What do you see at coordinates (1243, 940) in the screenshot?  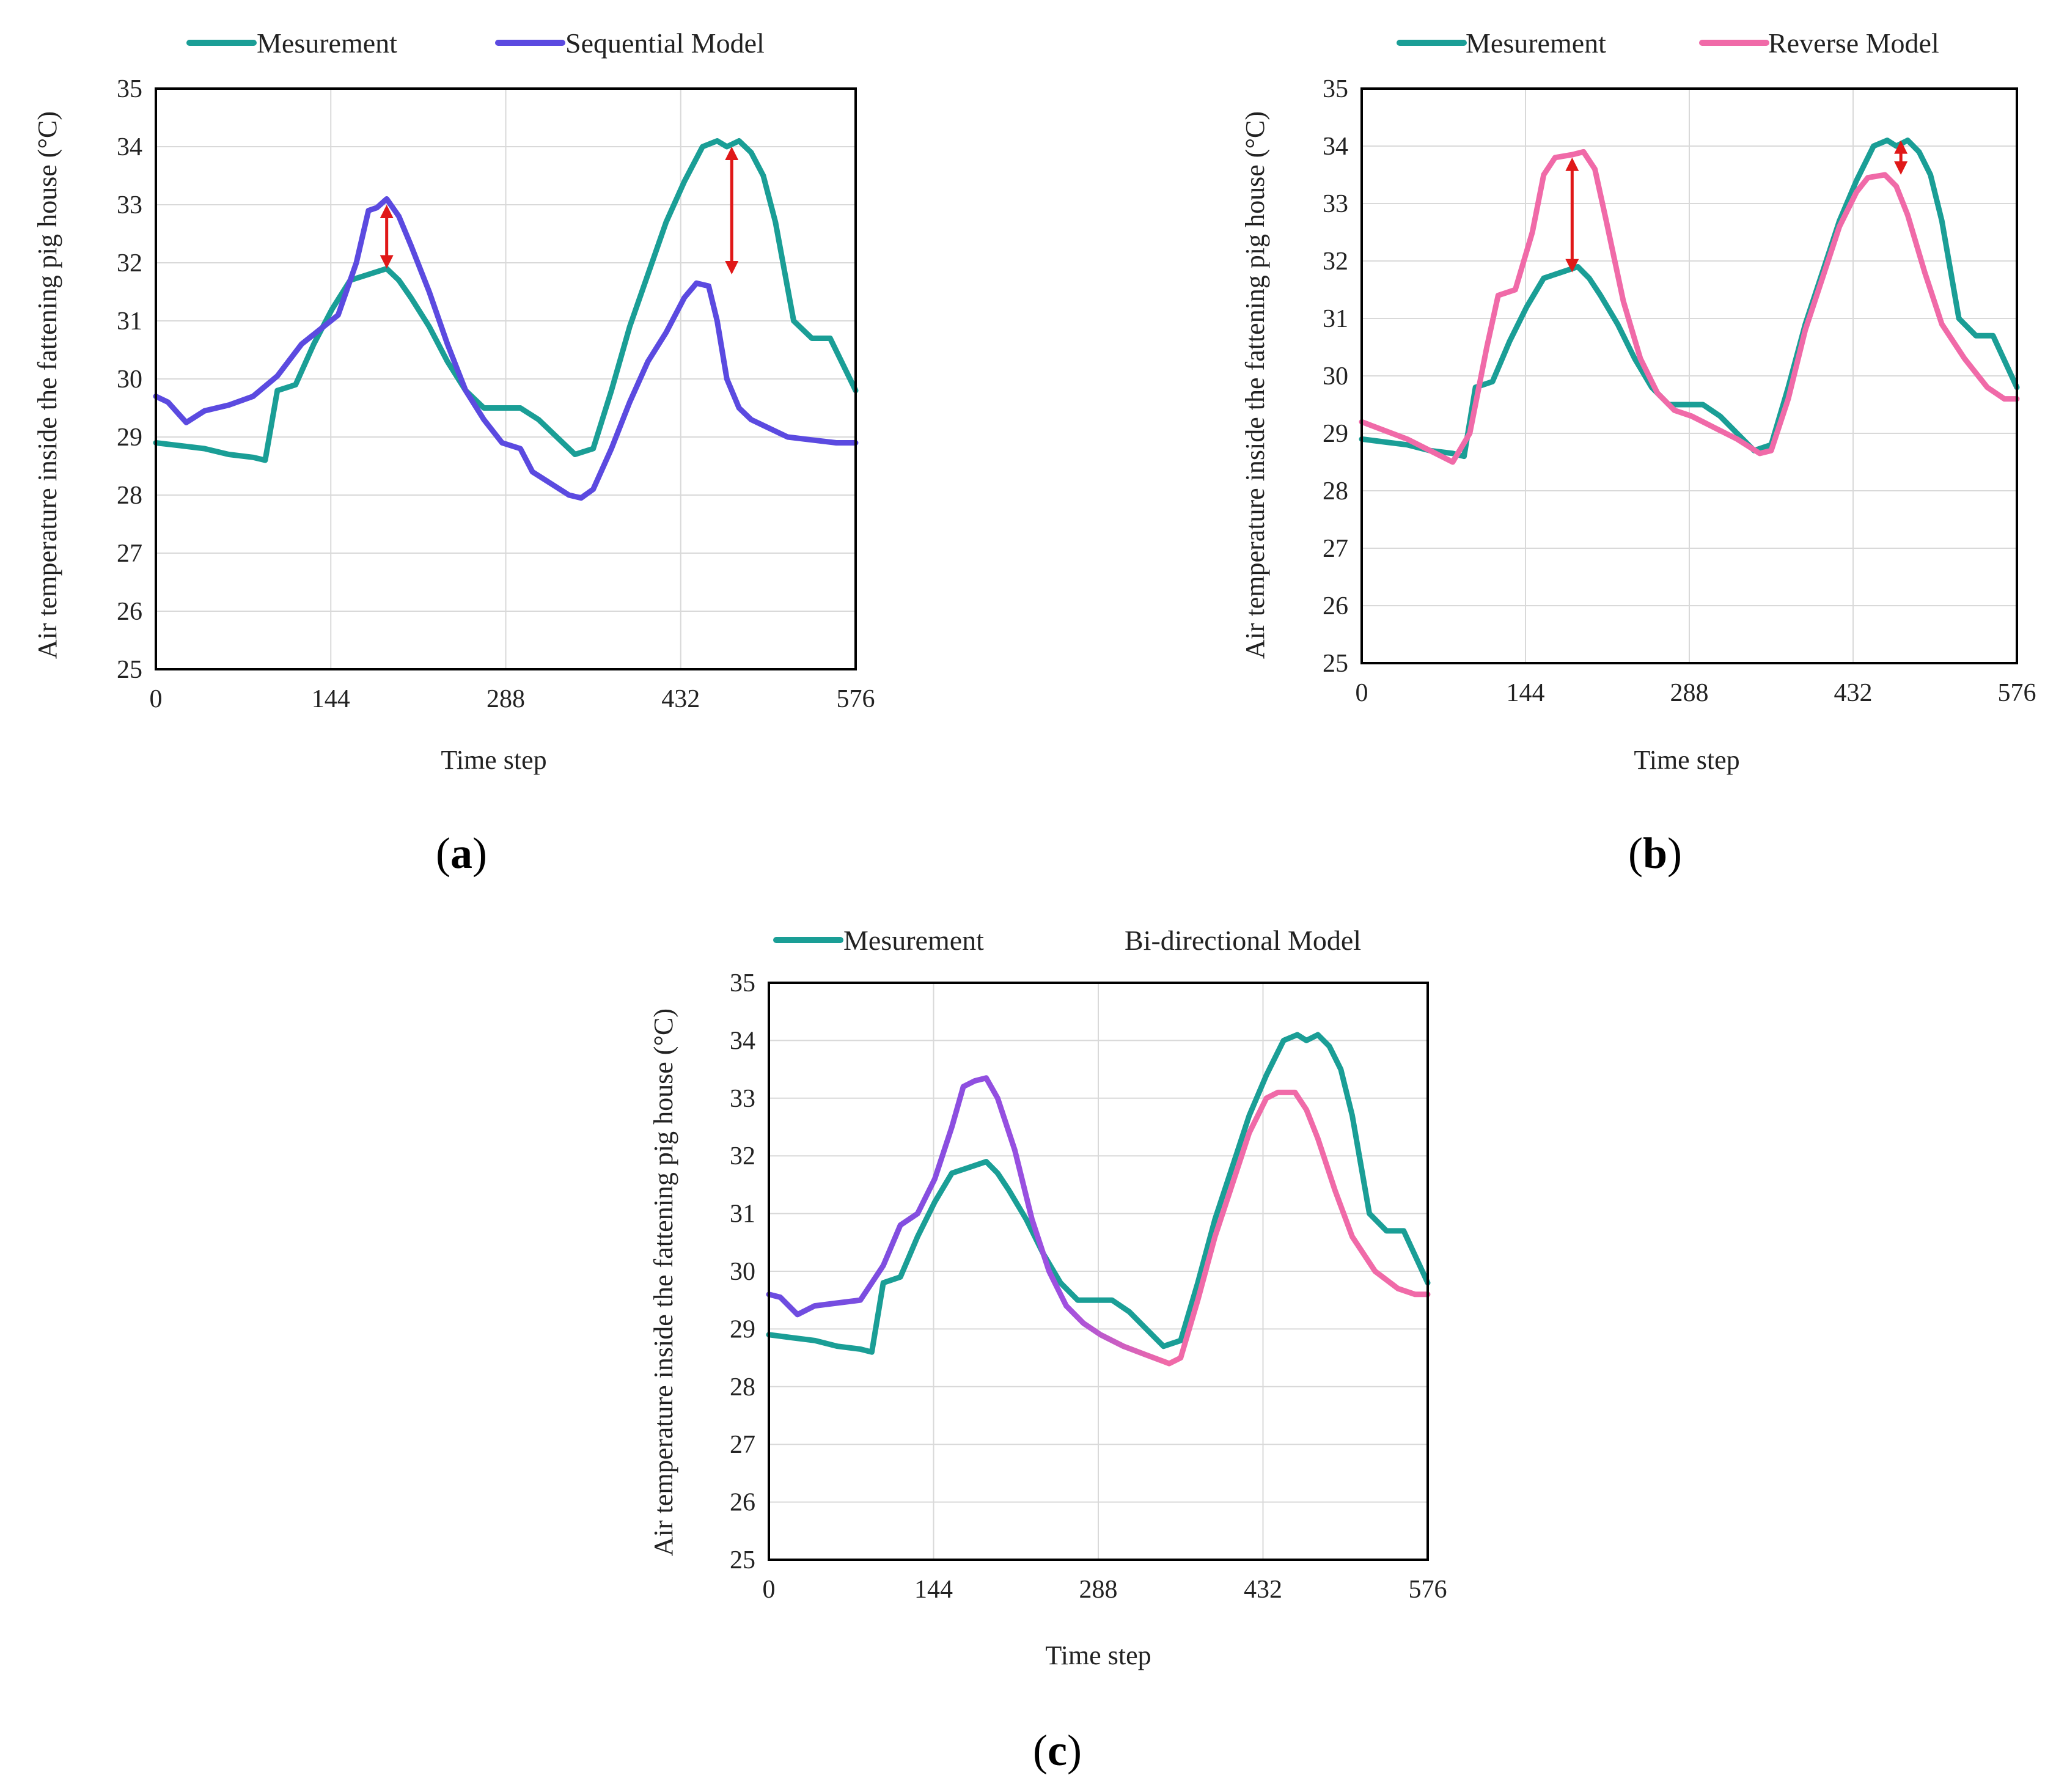 I see `legend-label-model: Bi-directional Model` at bounding box center [1243, 940].